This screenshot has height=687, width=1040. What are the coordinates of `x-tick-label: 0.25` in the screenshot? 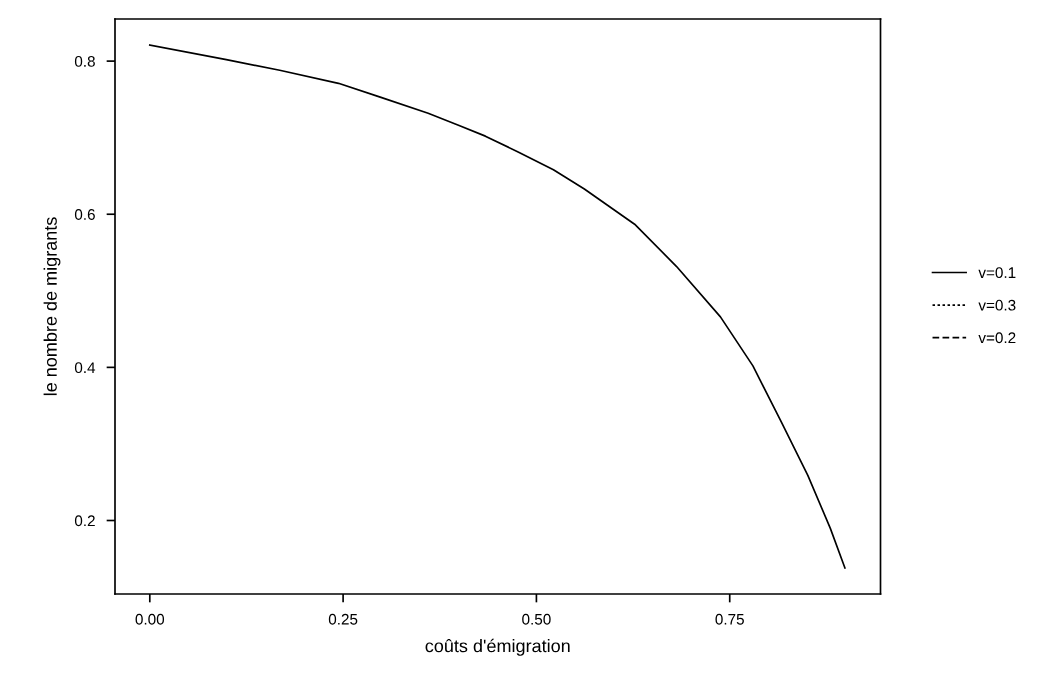 It's located at (343, 619).